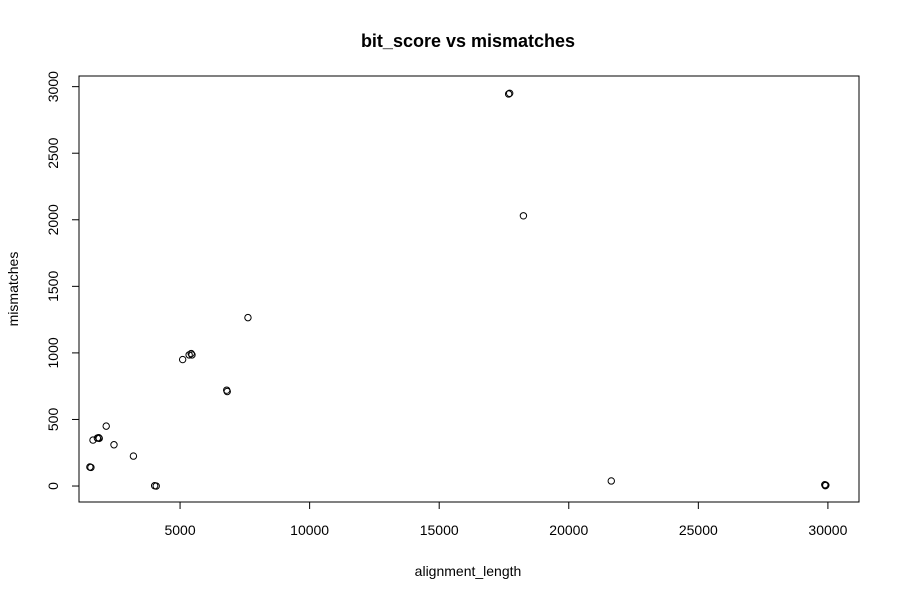  I want to click on x-tick-label: 20000, so click(568, 530).